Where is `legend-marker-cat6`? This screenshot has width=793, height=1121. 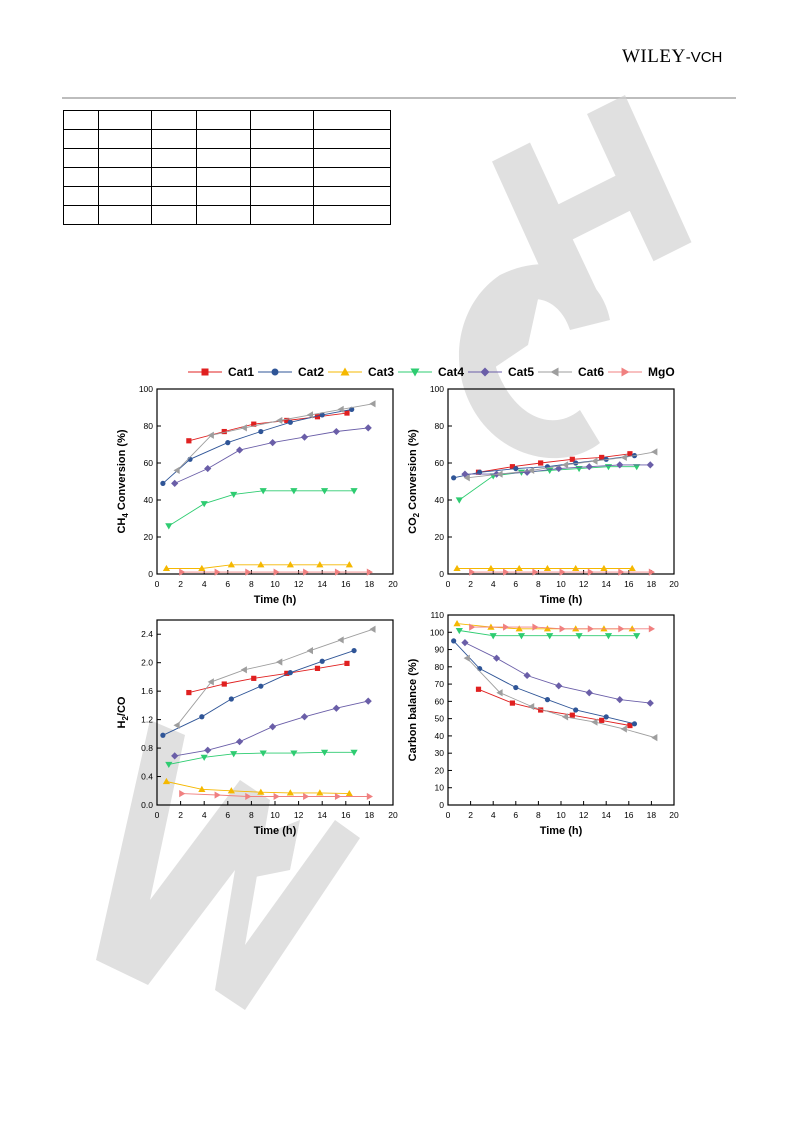 legend-marker-cat6 is located at coordinates (555, 372).